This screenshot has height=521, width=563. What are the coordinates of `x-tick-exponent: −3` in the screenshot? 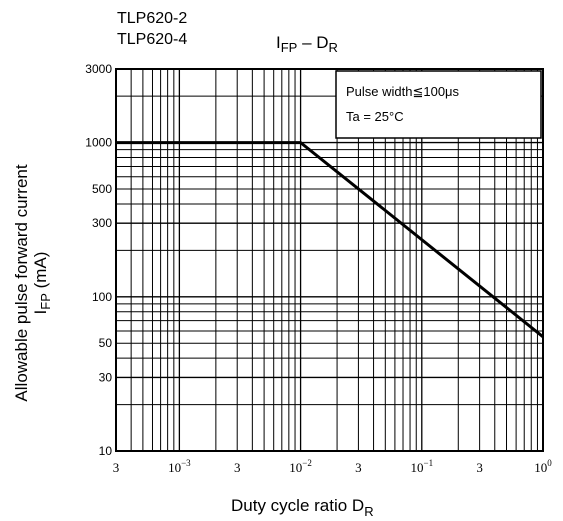 It's located at (186, 463).